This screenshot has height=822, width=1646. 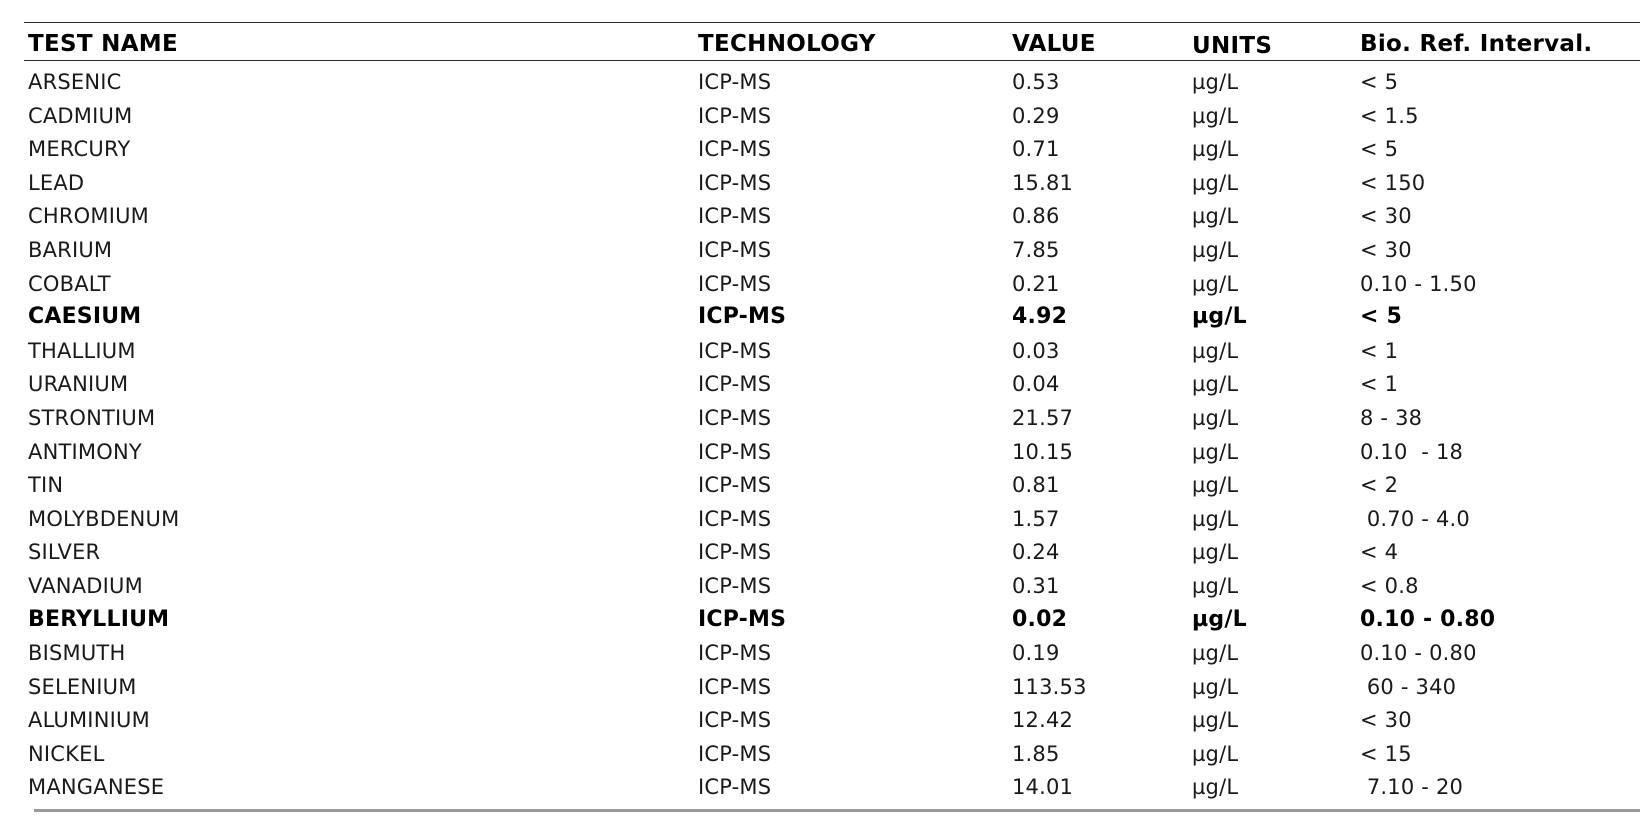 What do you see at coordinates (1040, 317) in the screenshot?
I see `result-value: 4.92` at bounding box center [1040, 317].